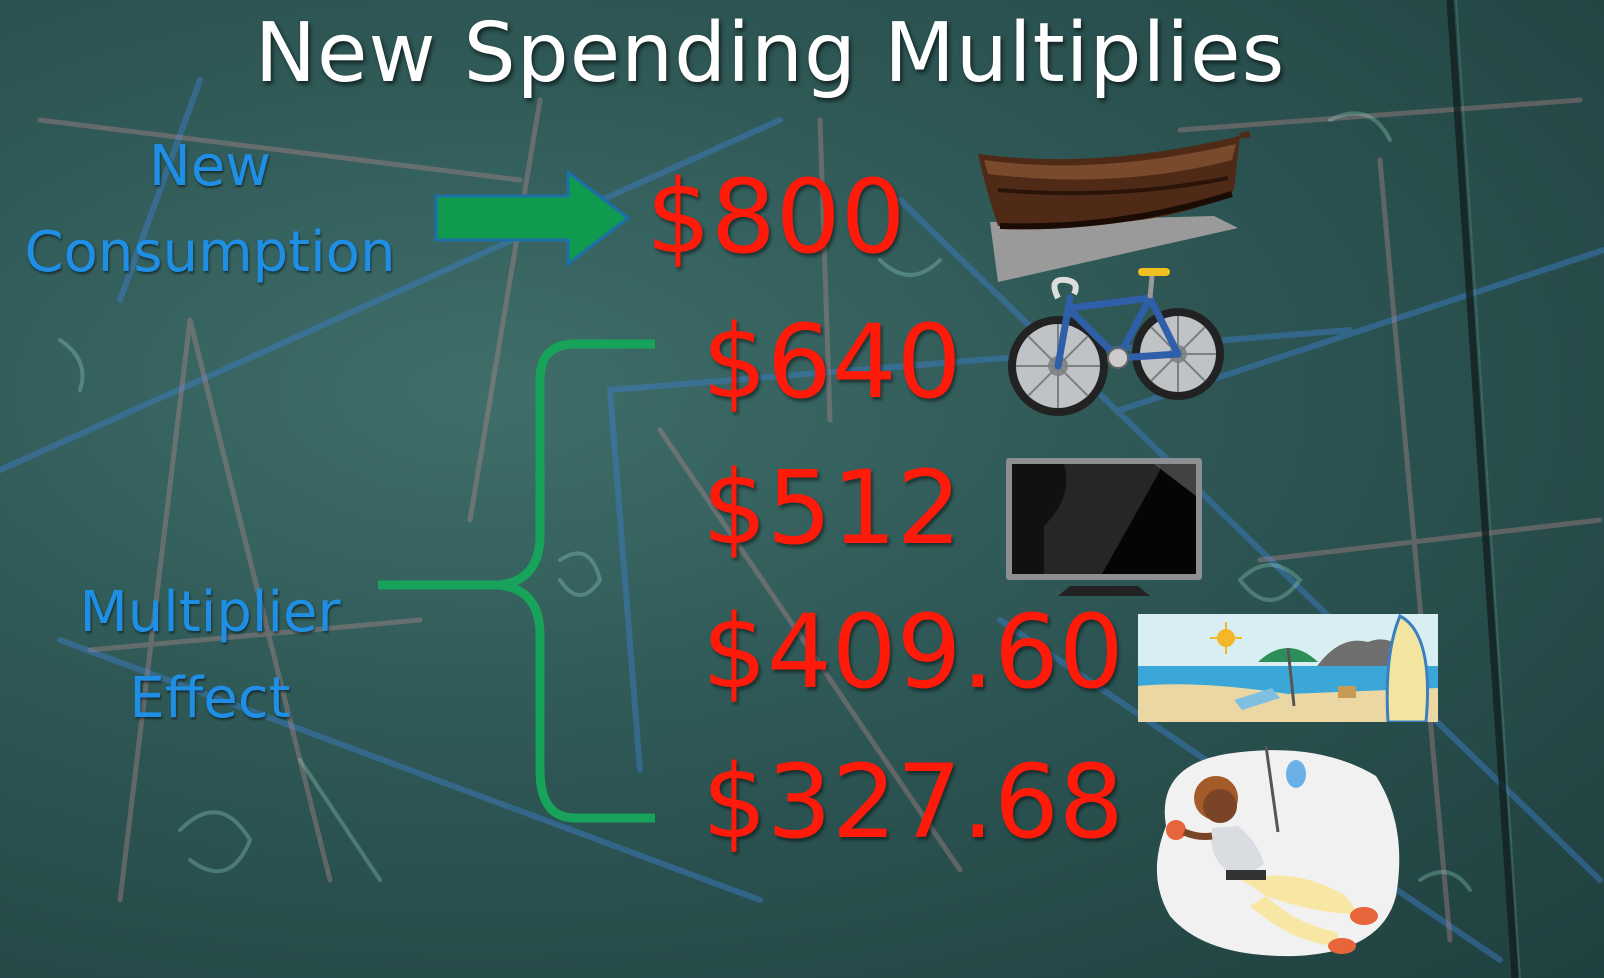  What do you see at coordinates (832, 362) in the screenshot?
I see `amount-640: $640` at bounding box center [832, 362].